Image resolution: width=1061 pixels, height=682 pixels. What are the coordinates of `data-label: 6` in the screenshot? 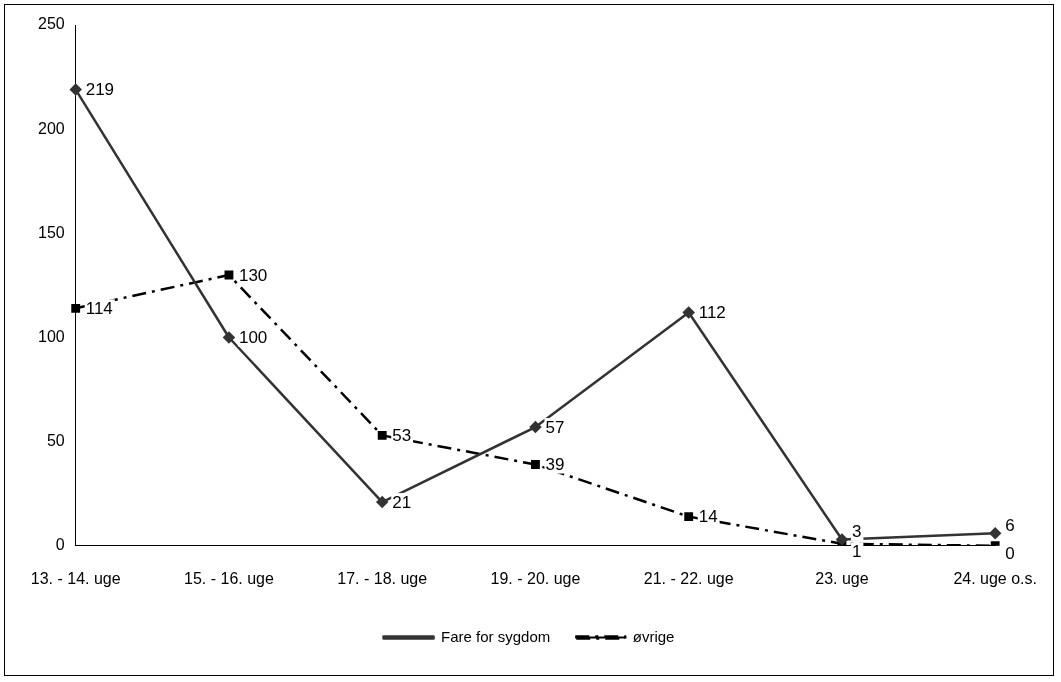 It's located at (1010, 525).